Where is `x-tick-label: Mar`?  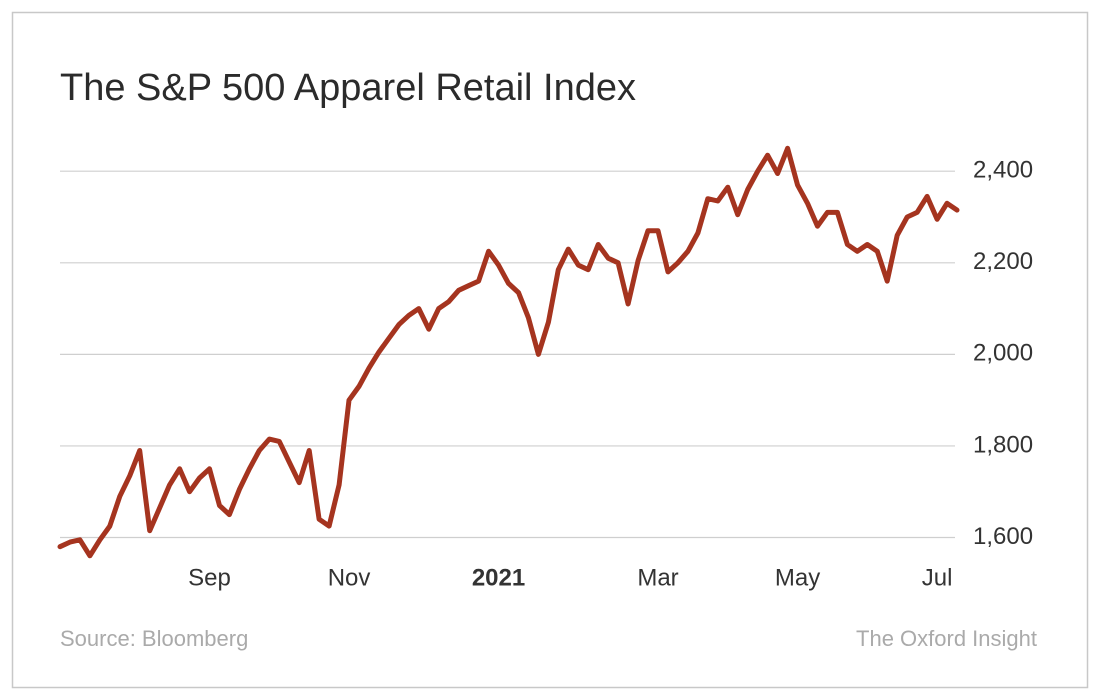 x-tick-label: Mar is located at coordinates (657, 577).